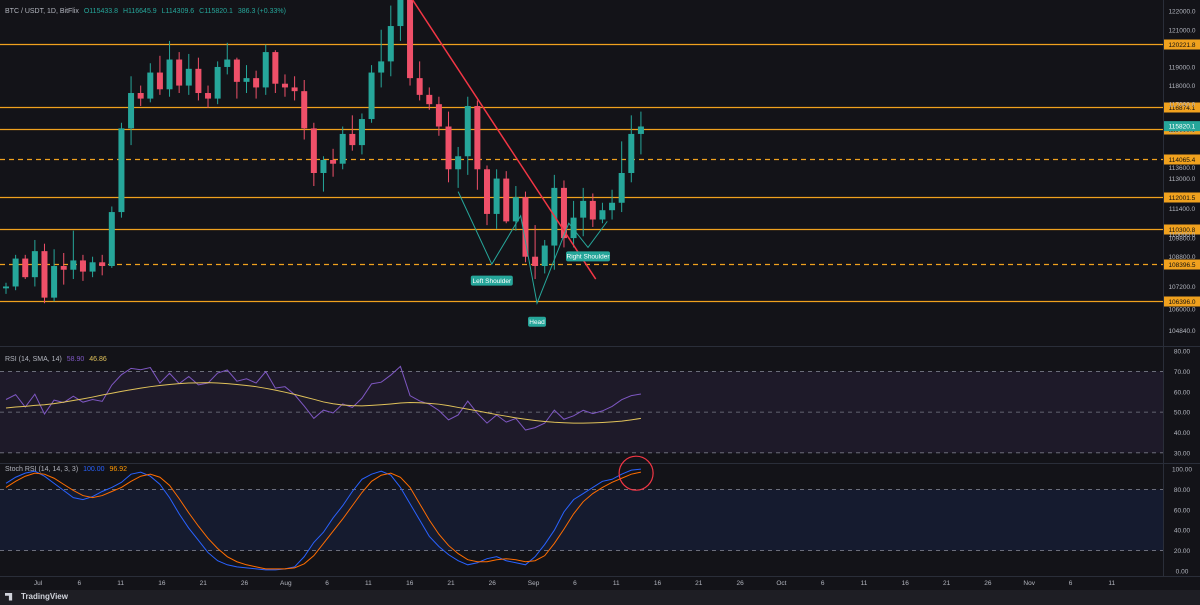  Describe the element at coordinates (1182, 490) in the screenshot. I see `stoch-axis-label: 80.00` at that location.